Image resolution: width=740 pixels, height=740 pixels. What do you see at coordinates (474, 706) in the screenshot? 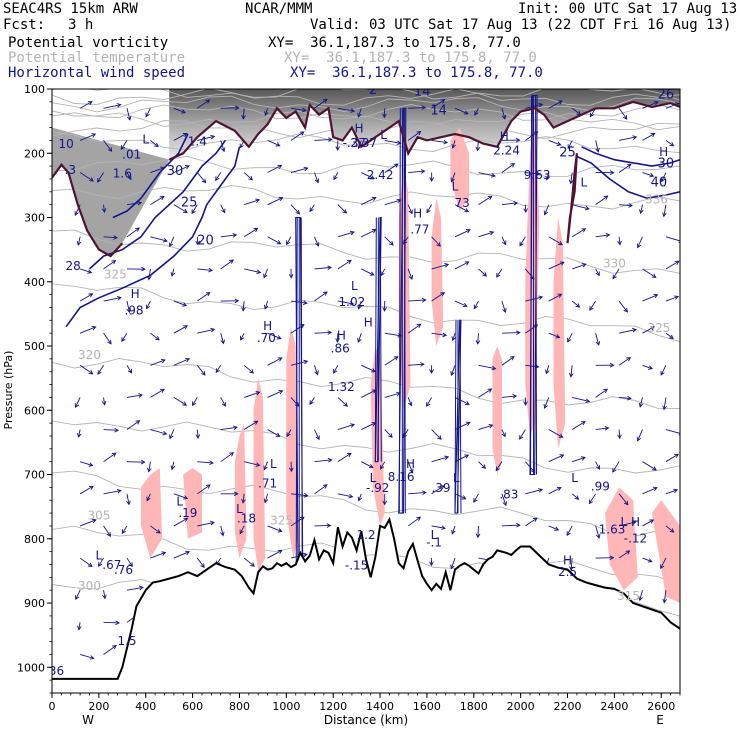
I see `x-tick-label: 1800` at bounding box center [474, 706].